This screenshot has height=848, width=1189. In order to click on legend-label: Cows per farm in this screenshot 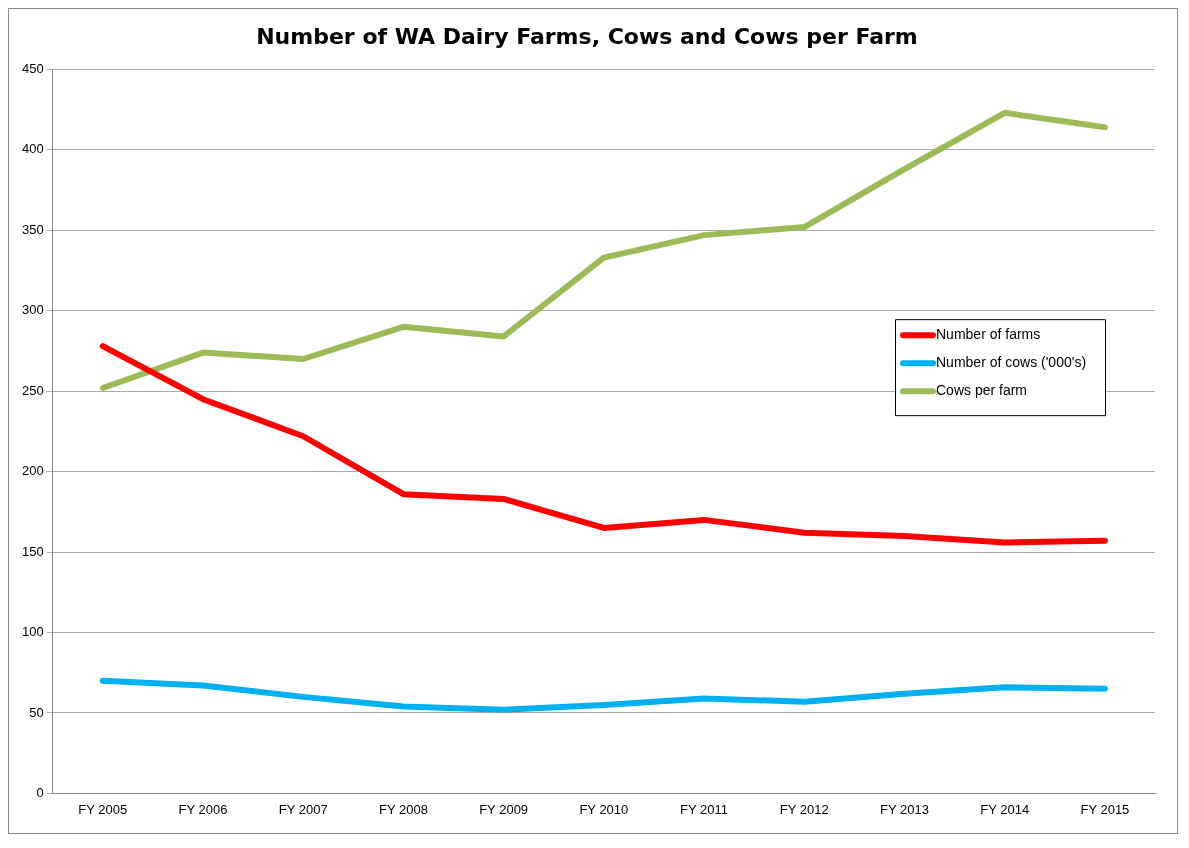, I will do `click(982, 390)`.